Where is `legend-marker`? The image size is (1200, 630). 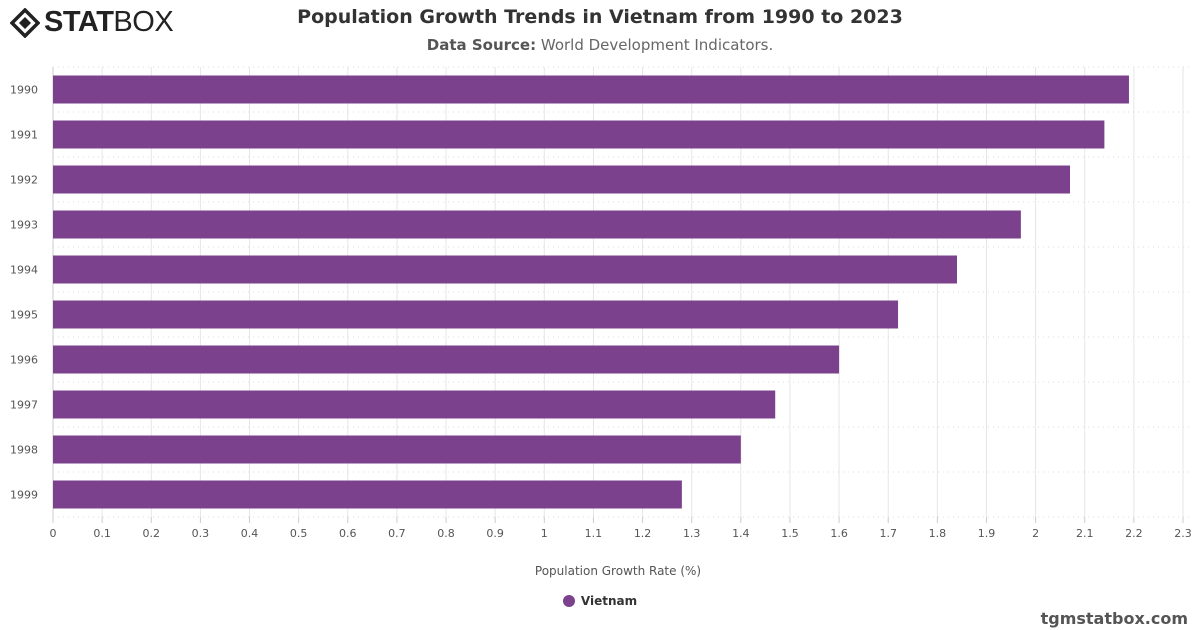 legend-marker is located at coordinates (568, 601).